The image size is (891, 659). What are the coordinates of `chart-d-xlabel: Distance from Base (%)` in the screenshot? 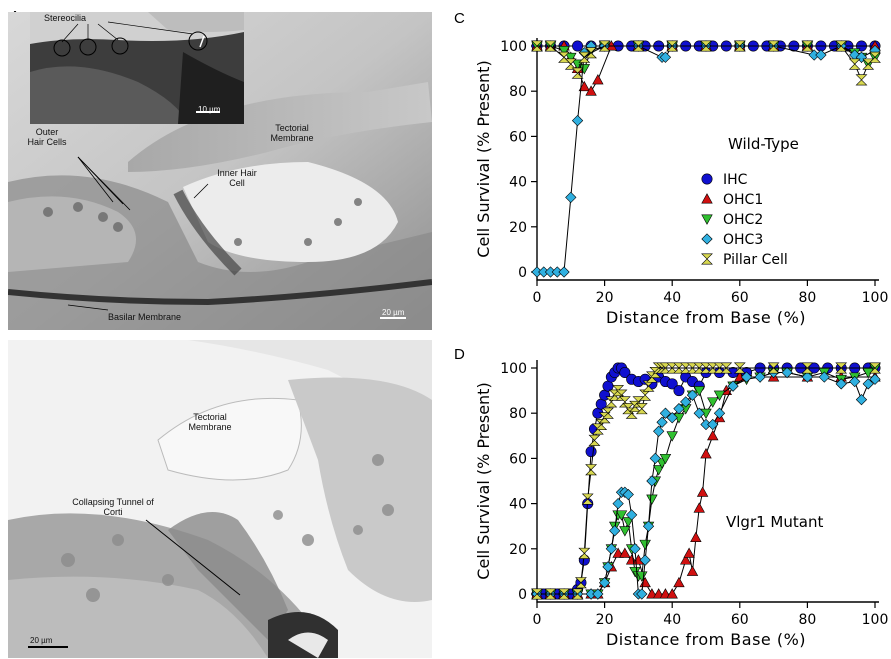 It's located at (706, 639).